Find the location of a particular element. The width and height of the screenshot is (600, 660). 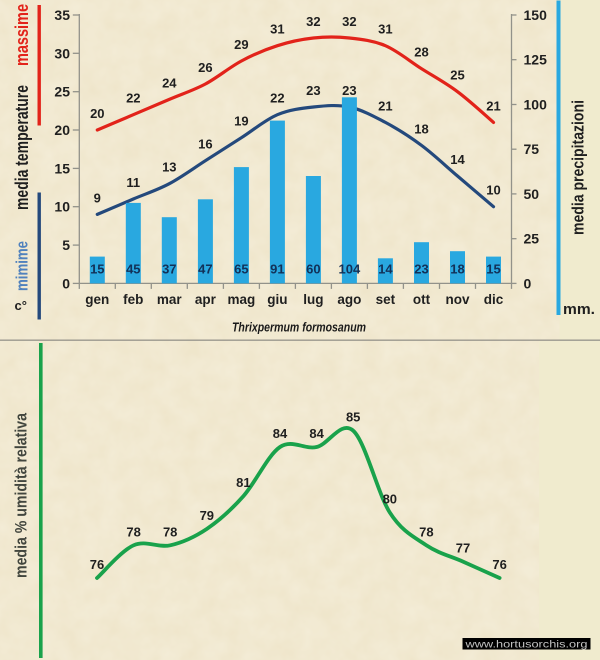

svg-text: 24 is located at coordinates (169, 82).